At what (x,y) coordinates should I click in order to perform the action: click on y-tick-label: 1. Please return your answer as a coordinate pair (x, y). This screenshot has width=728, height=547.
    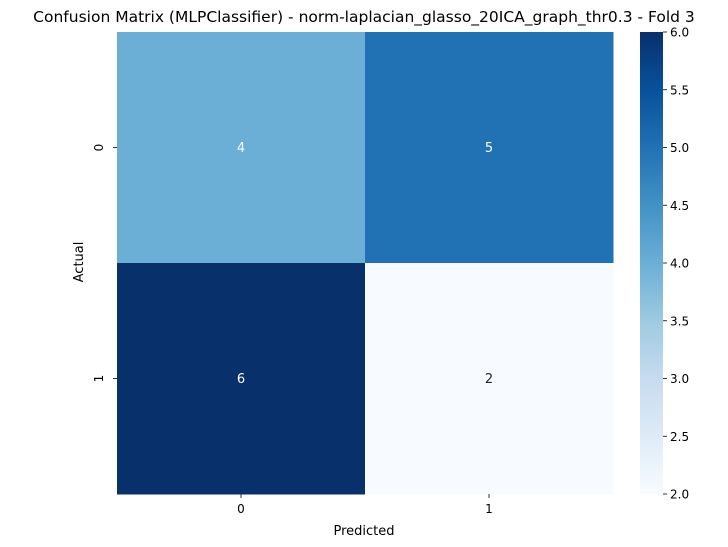
    Looking at the image, I should click on (99, 379).